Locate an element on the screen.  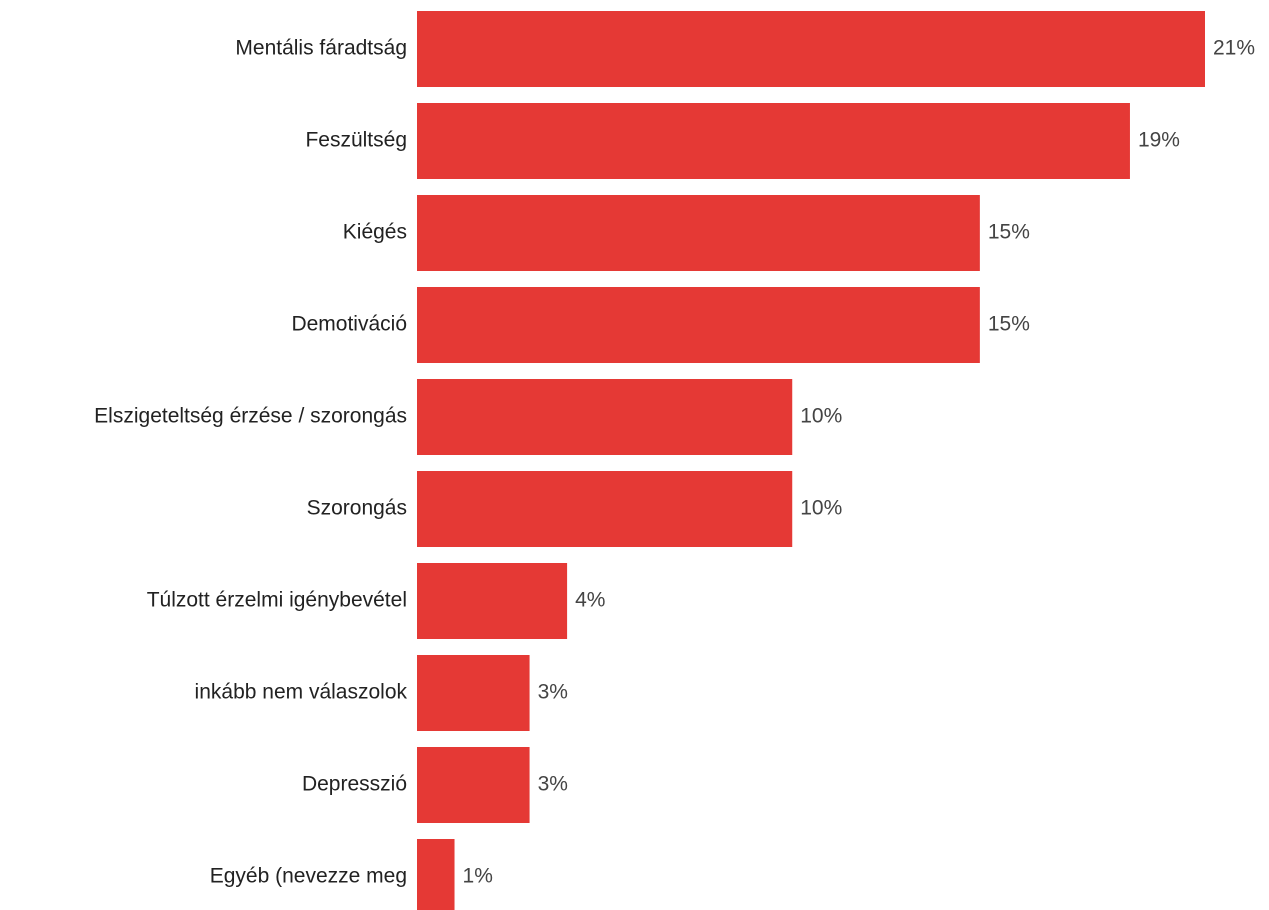
category-label: Feszültség is located at coordinates (356, 140).